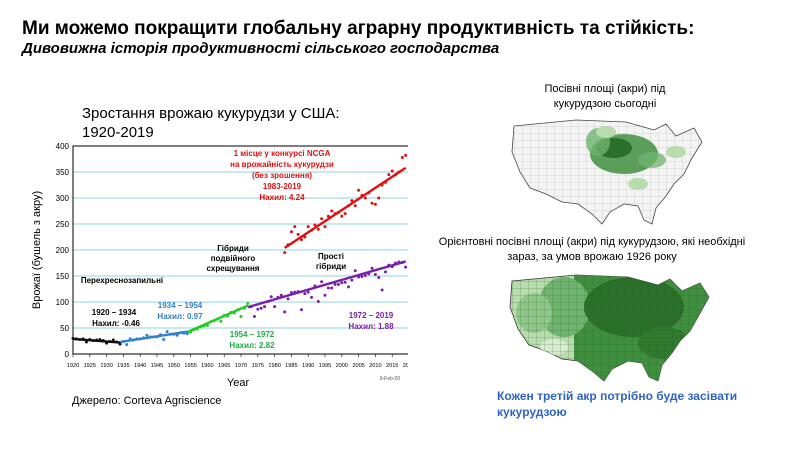 This screenshot has width=800, height=450. What do you see at coordinates (252, 334) in the screenshot?
I see `era3-range-label: 1954 – 1972` at bounding box center [252, 334].